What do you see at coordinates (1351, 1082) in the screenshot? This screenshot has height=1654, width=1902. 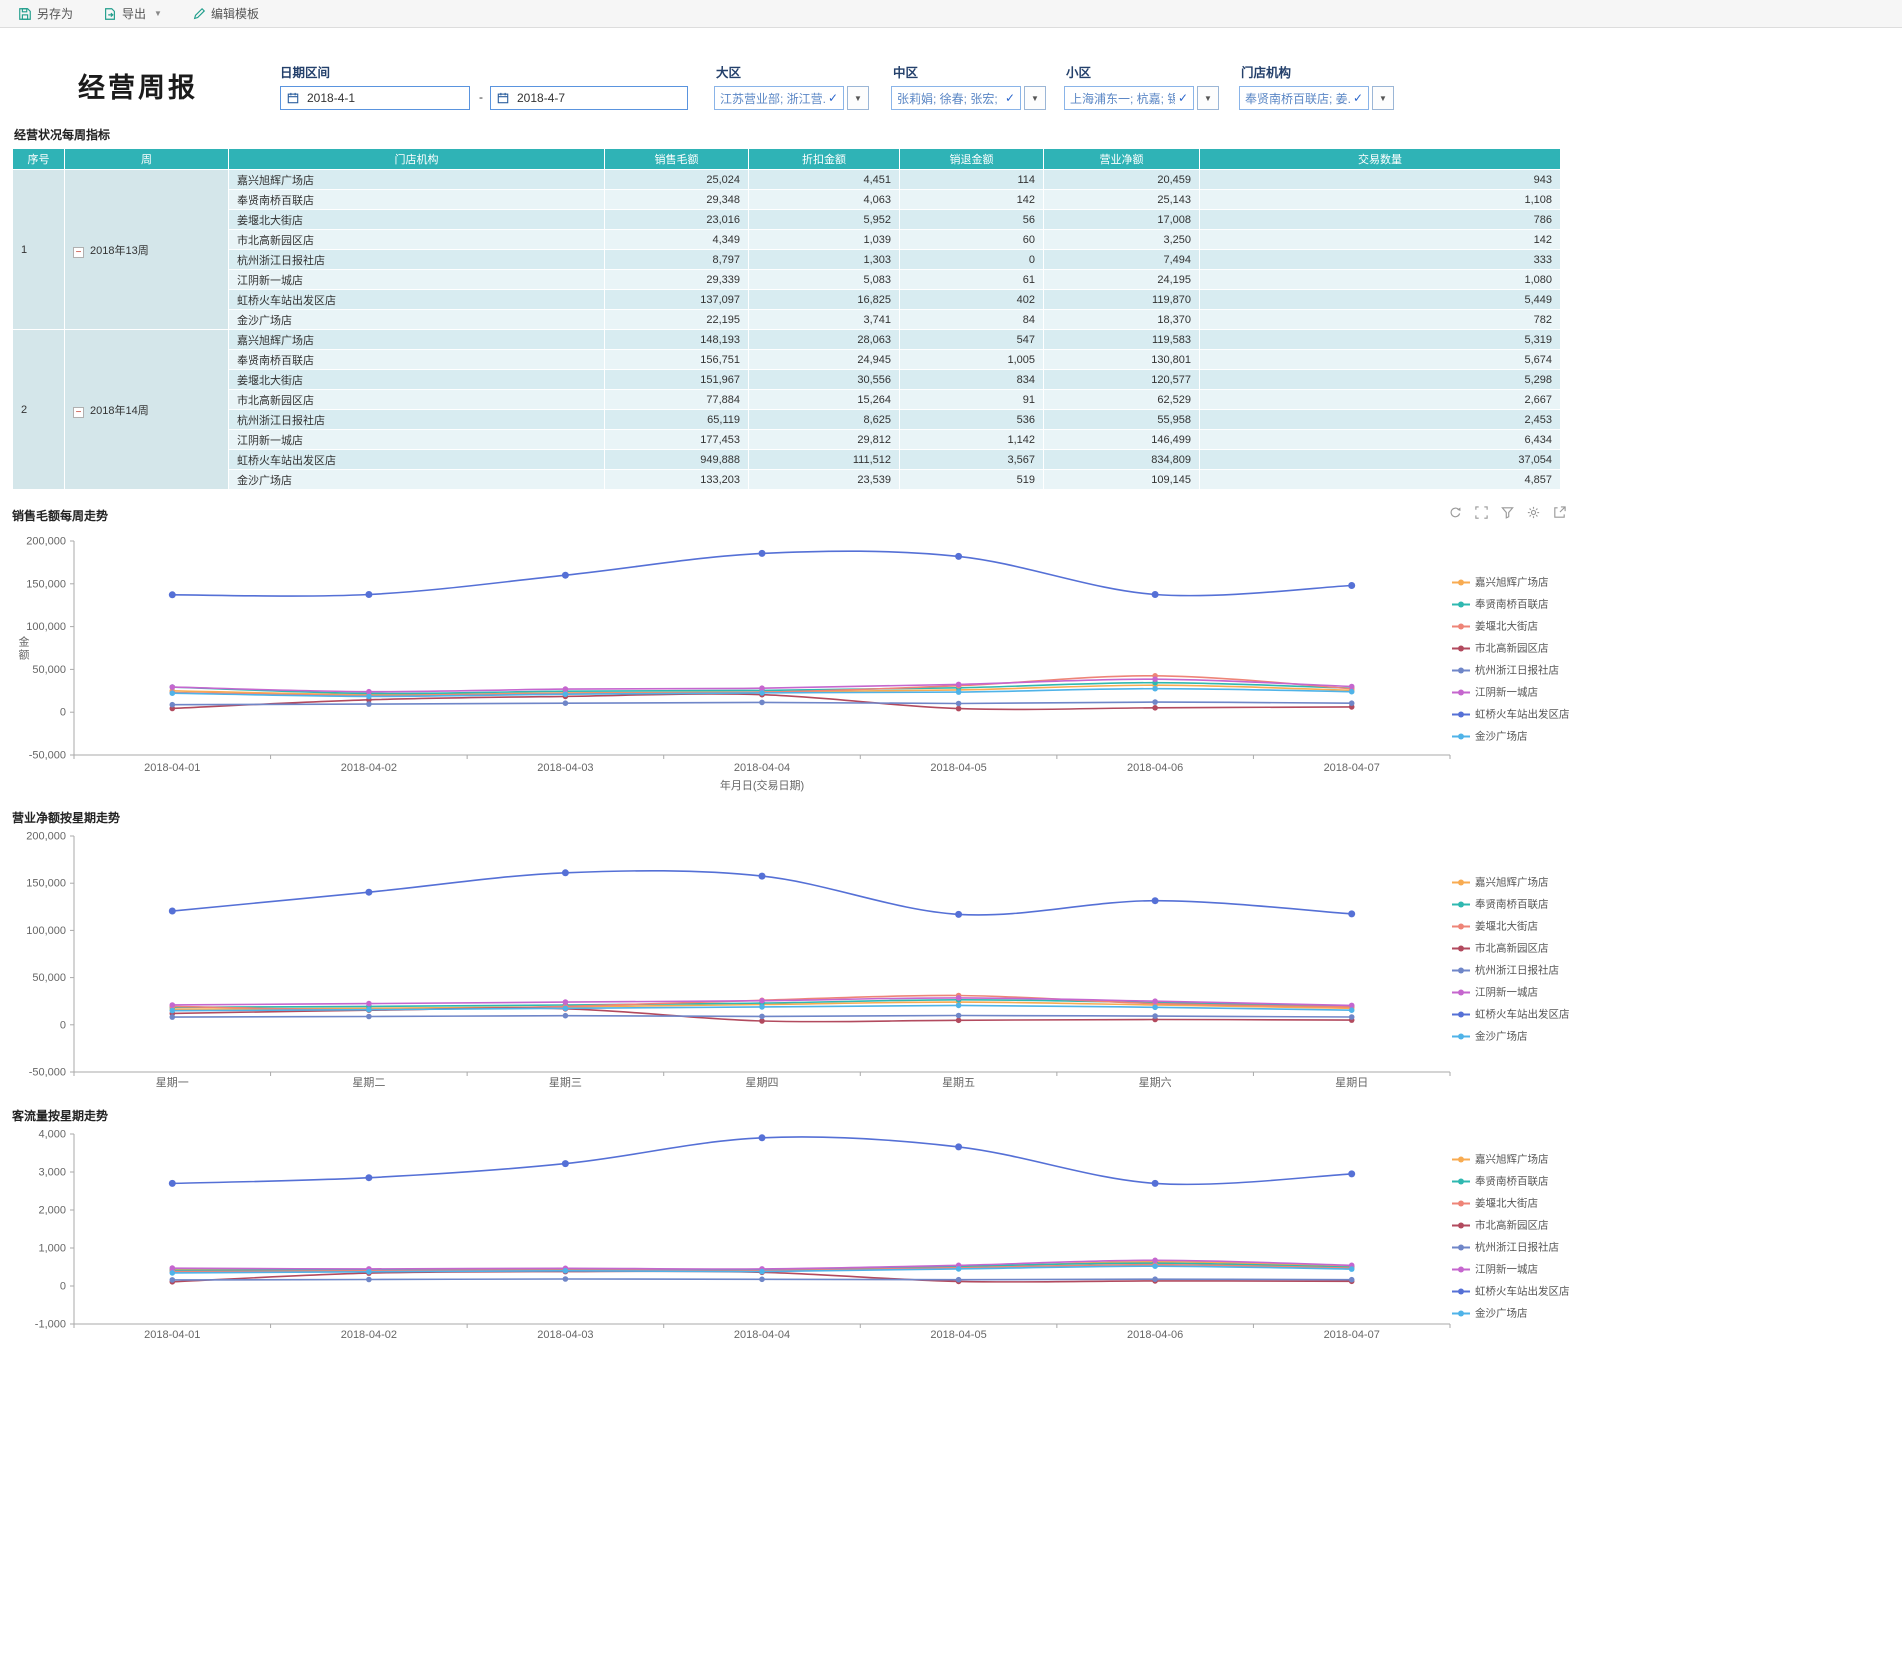 I see `svg-text: 星期日` at bounding box center [1351, 1082].